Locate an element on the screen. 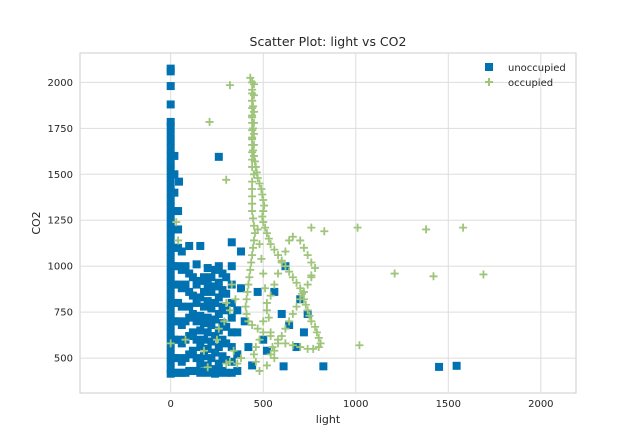 This screenshot has width=640, height=440. legend-marker-unoccupied is located at coordinates (489, 67).